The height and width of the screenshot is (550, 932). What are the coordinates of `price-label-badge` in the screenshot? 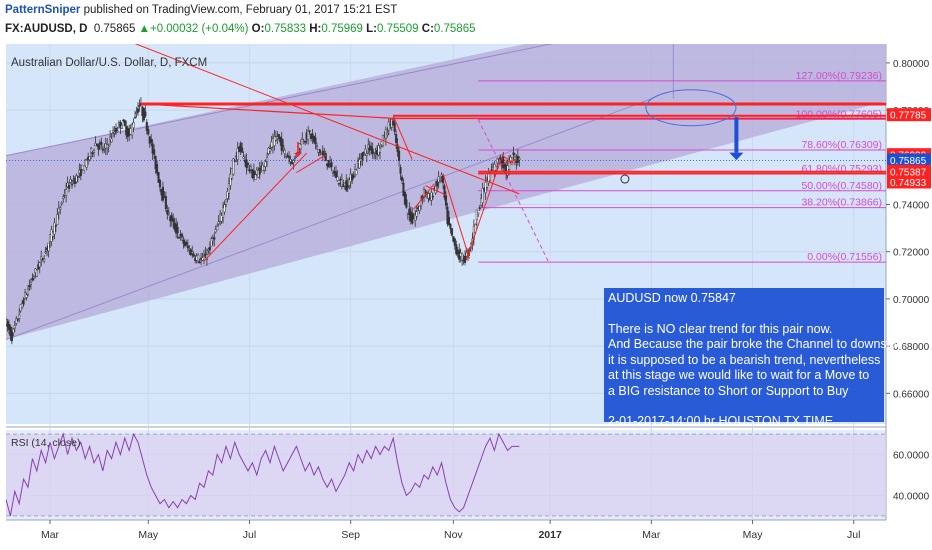 It's located at (909, 115).